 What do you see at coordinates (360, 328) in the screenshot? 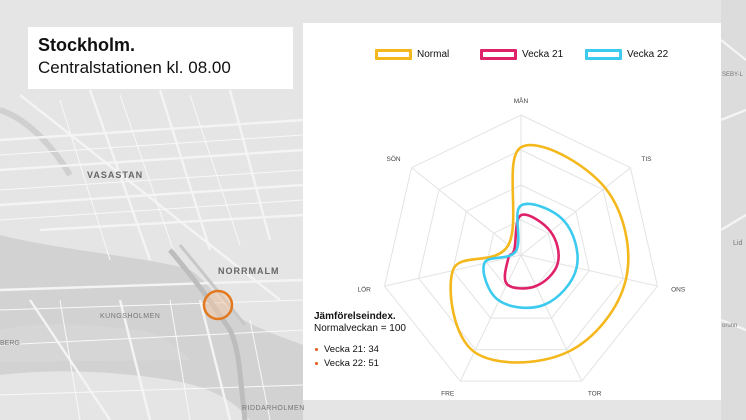
I see `note-subtitle: Normalveckan = 100` at bounding box center [360, 328].